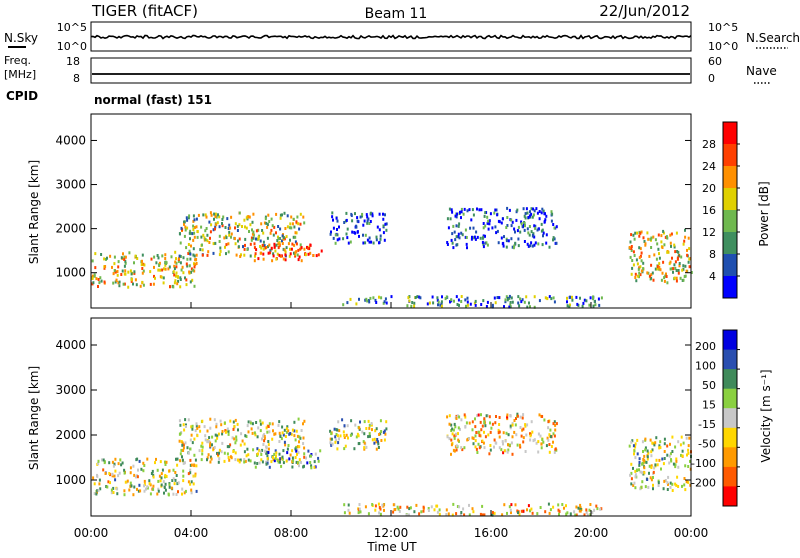 This screenshot has width=800, height=558. What do you see at coordinates (644, 11) in the screenshot?
I see `date-label: 22/Jun/2012` at bounding box center [644, 11].